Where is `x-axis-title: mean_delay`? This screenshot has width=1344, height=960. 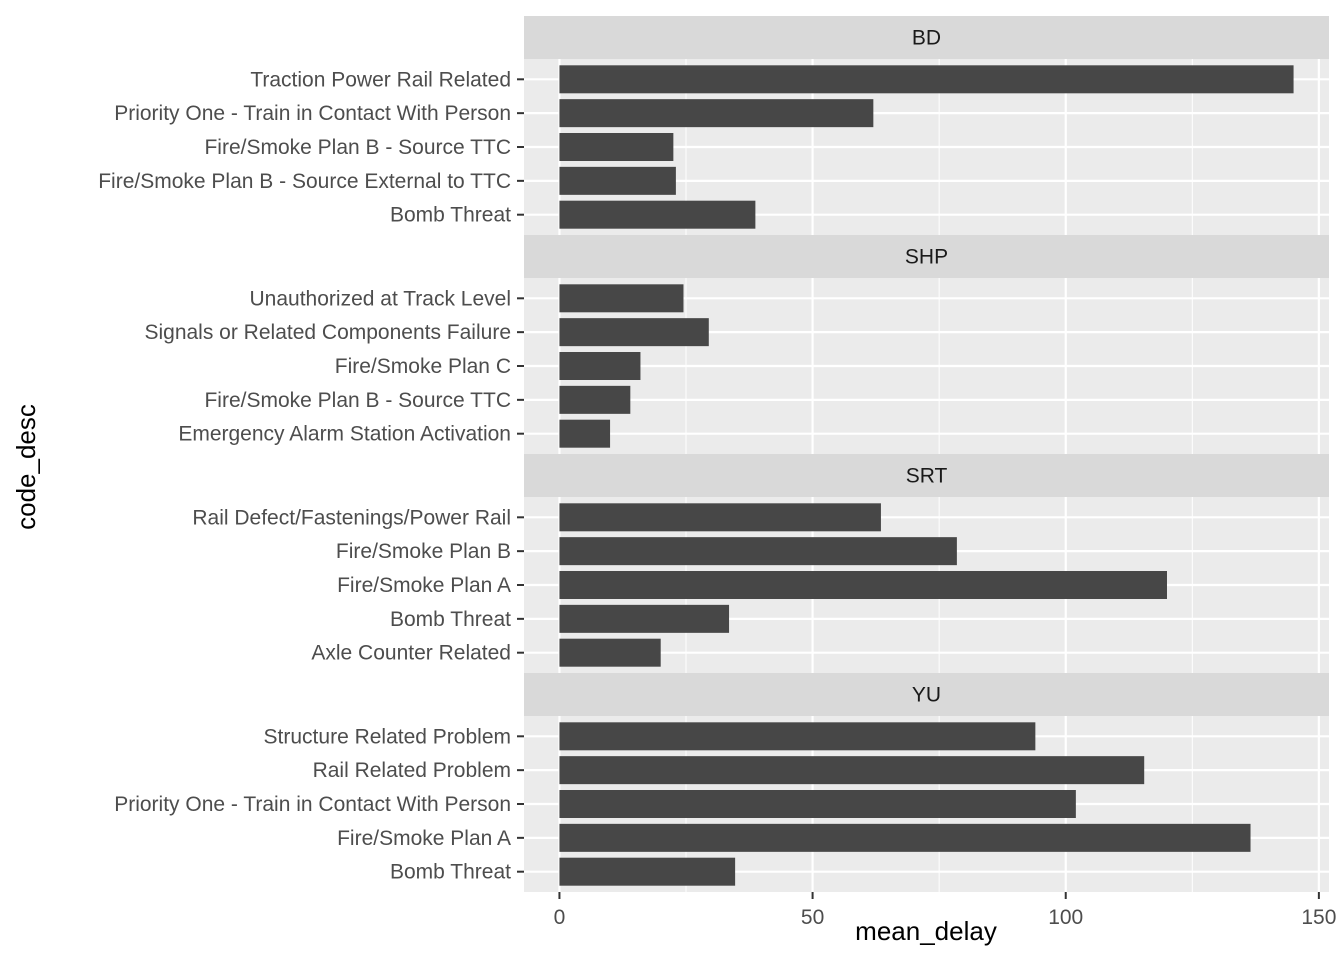 x-axis-title: mean_delay is located at coordinates (926, 931).